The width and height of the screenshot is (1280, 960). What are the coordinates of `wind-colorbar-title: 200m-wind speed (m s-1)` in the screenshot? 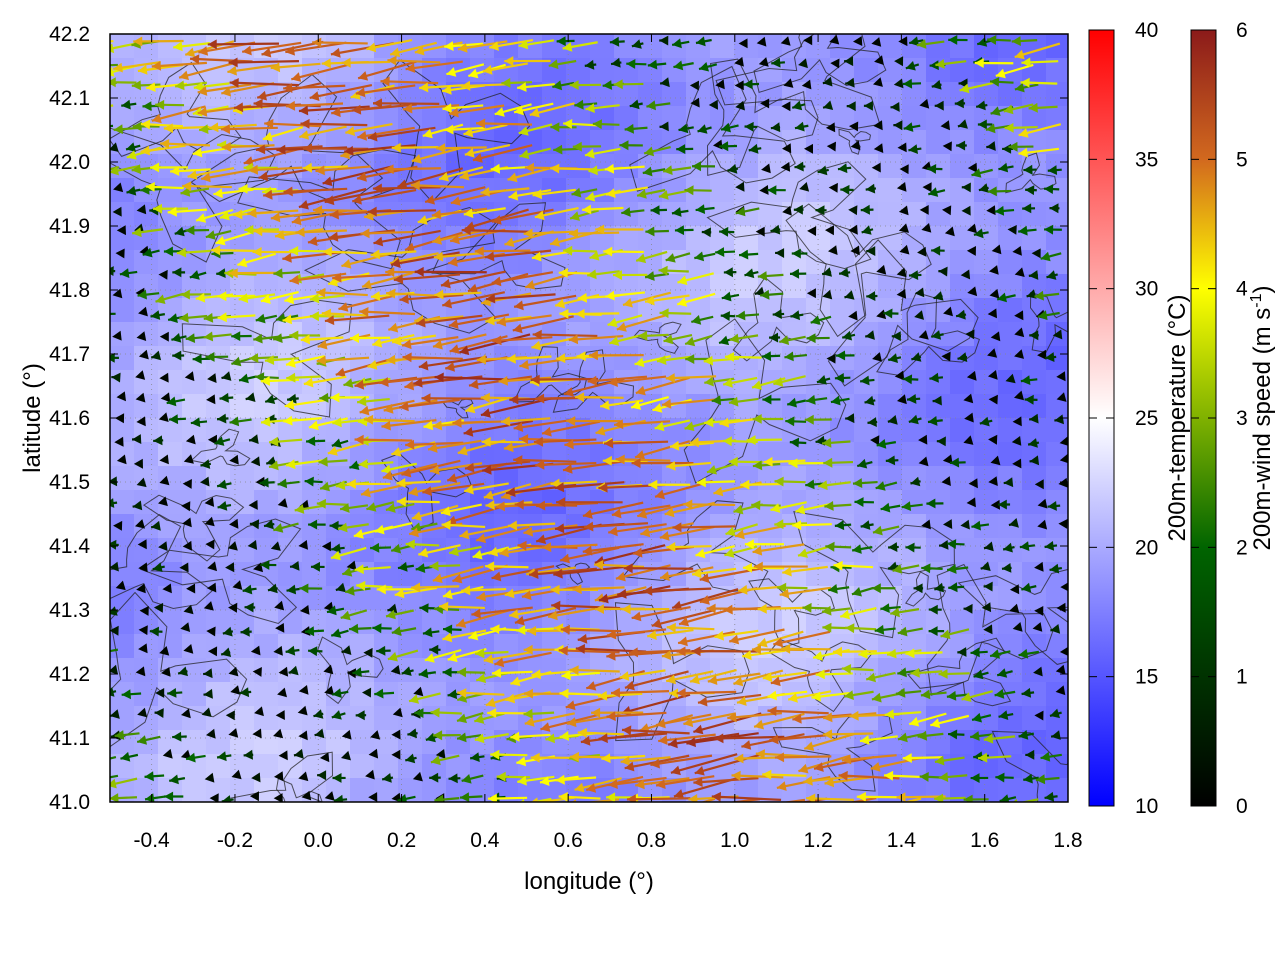 It's located at (1262, 418).